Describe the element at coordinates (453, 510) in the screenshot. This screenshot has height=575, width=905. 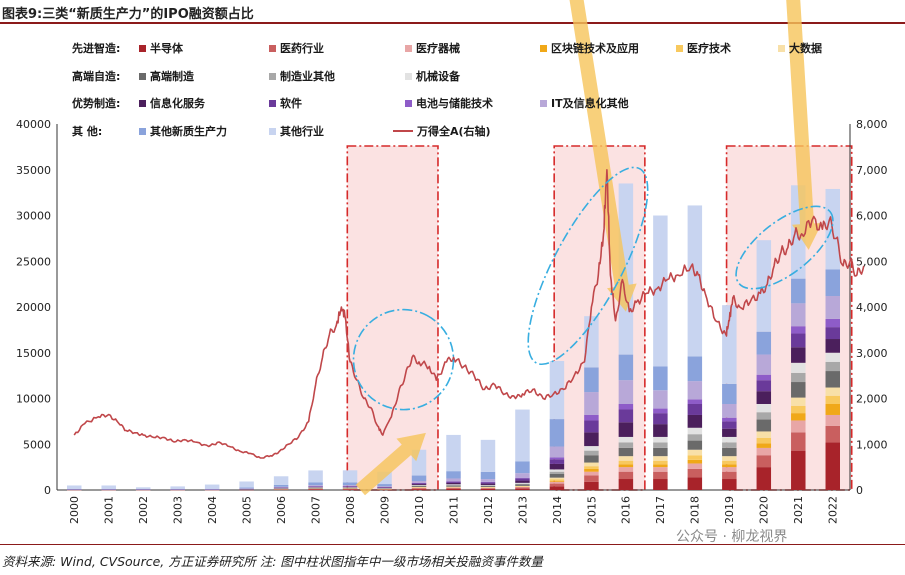
I see `x-tick-label: 2011` at that location.